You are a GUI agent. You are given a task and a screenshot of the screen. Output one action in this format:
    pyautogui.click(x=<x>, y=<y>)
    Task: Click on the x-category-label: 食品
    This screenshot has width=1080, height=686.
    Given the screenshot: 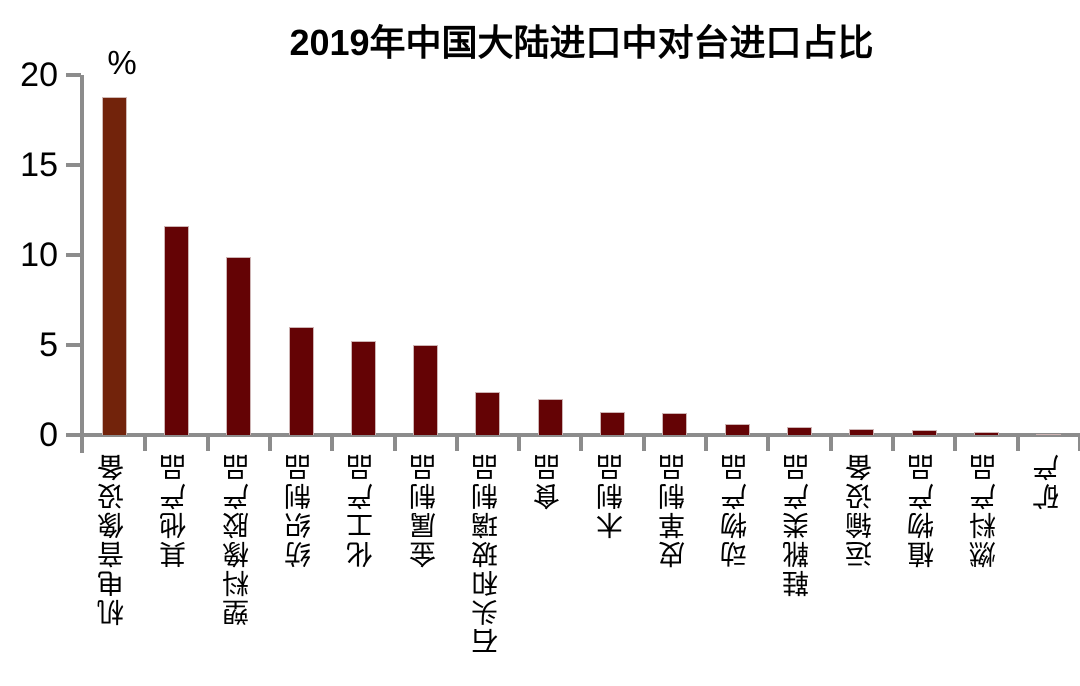 What is the action you would take?
    pyautogui.click(x=549, y=481)
    